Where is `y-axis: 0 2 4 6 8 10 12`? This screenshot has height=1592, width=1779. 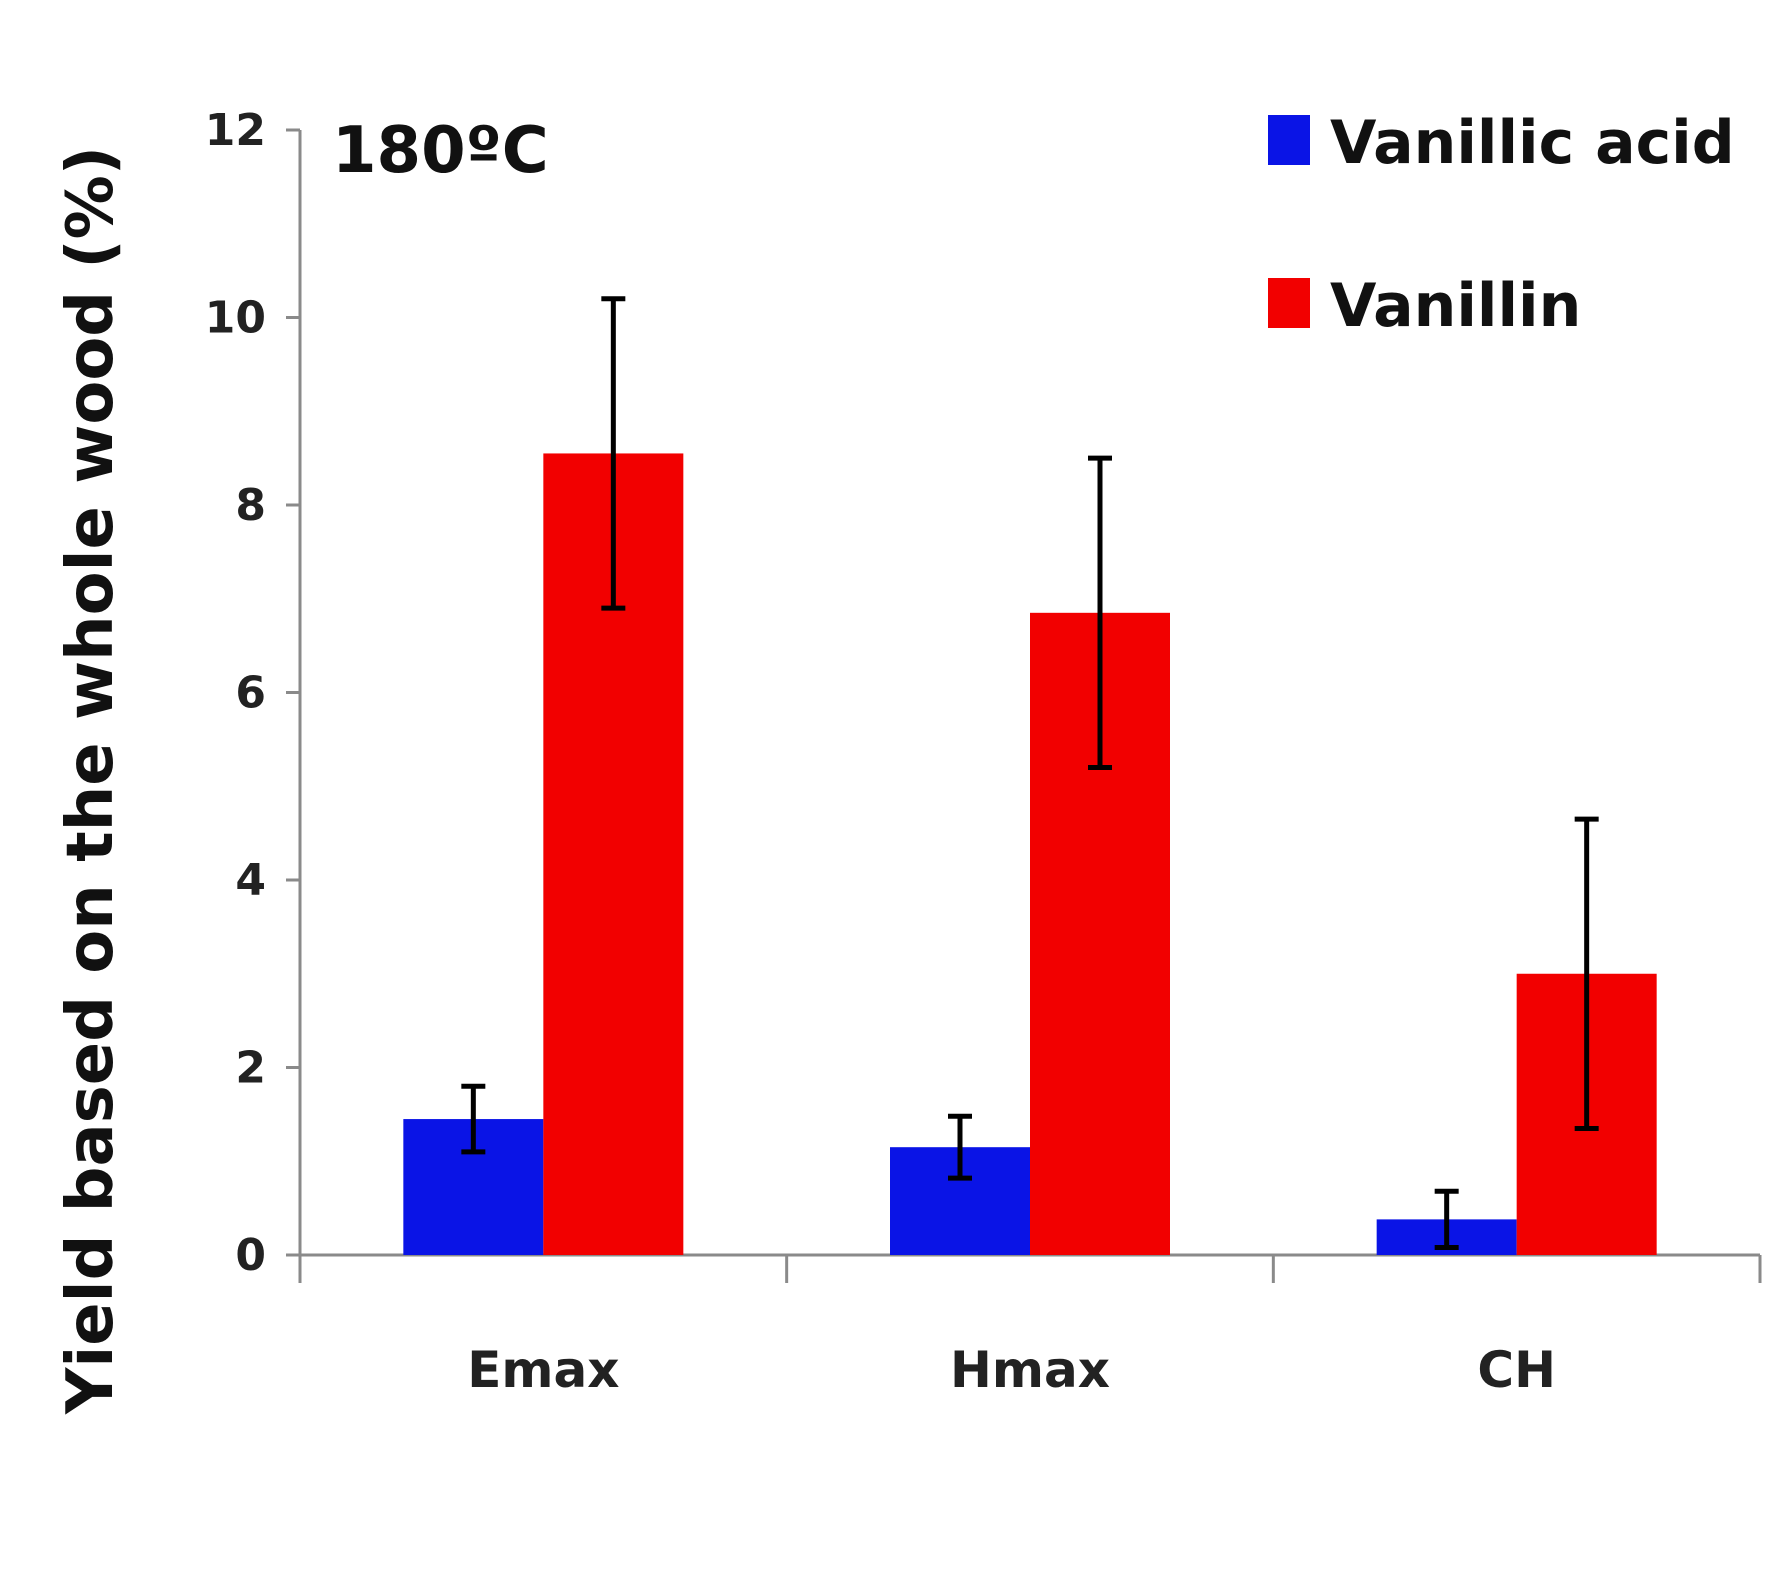 y-axis: 0 2 4 6 8 10 12 is located at coordinates (253, 693).